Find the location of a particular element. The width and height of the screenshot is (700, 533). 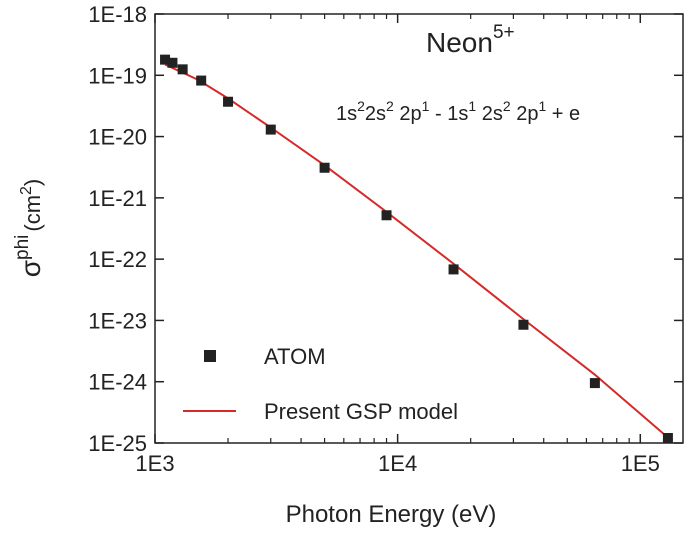

y-tick-label: 1E-25 is located at coordinates (117, 443).